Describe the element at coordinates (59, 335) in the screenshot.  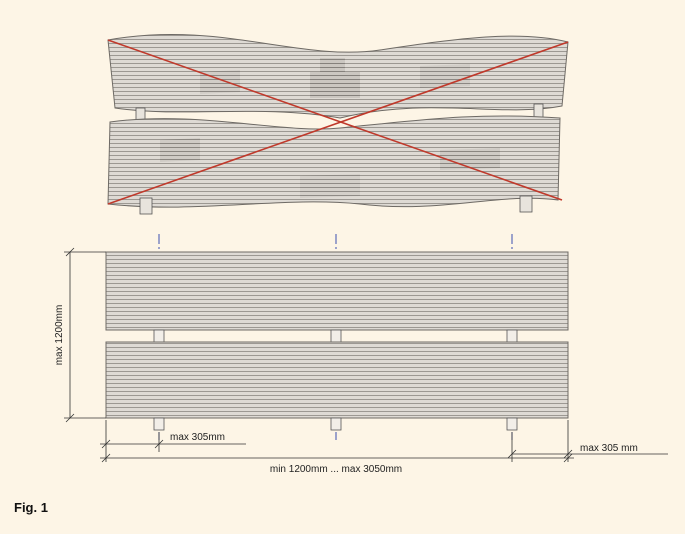
I see `height-dimension-label: max 1200mm` at that location.